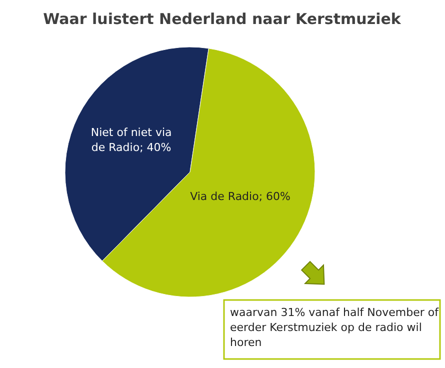 The image size is (445, 368). Describe the element at coordinates (222, 19) in the screenshot. I see `chart-title: Waar luistert Nederland naar Kerstmuziek` at that location.